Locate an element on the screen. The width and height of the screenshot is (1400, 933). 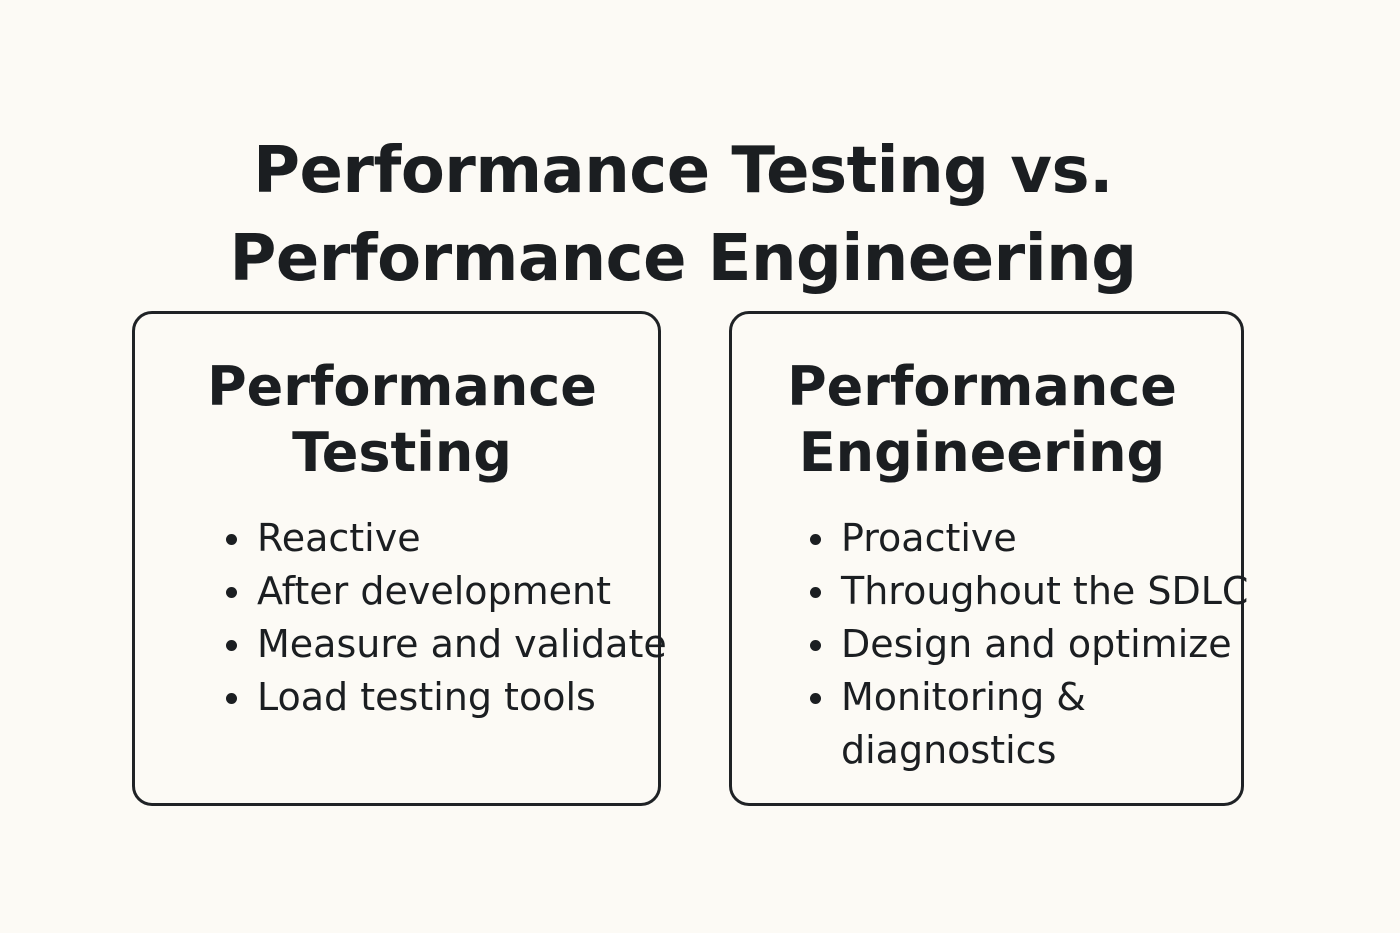
list-item-label: Proactive is located at coordinates (929, 538).